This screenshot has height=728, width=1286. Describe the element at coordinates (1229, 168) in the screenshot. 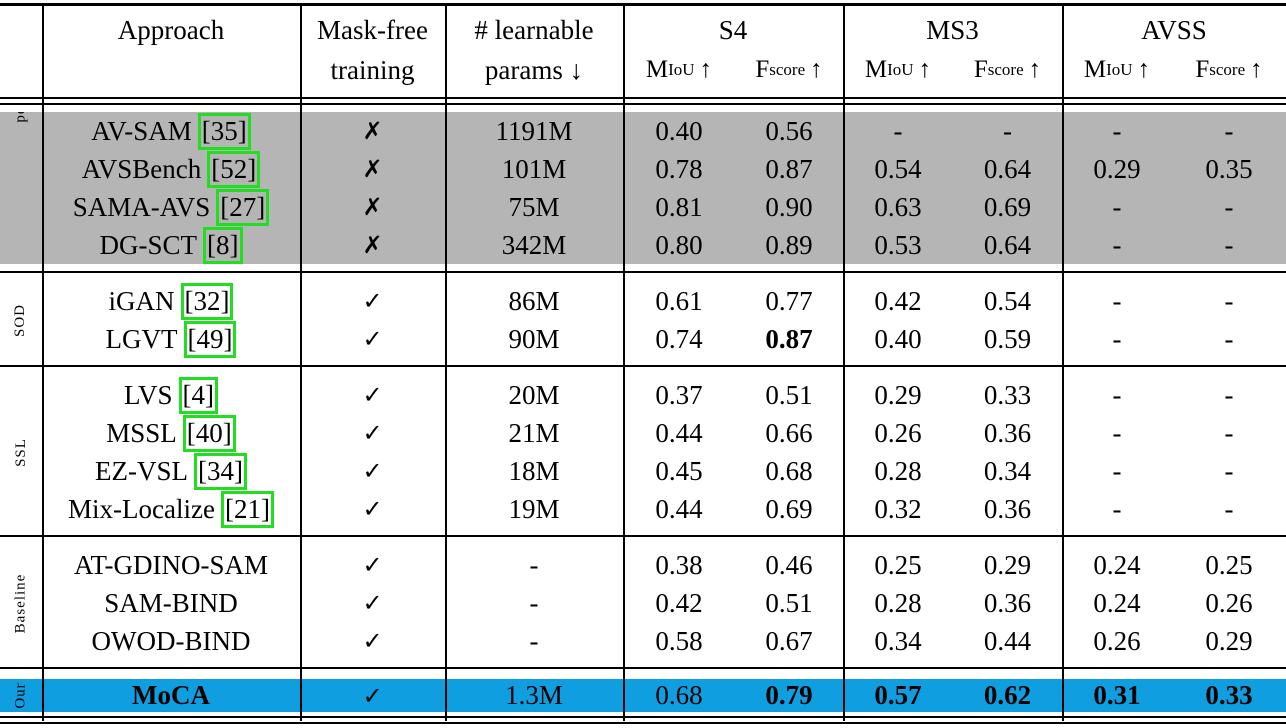

I see `score: 0.35` at that location.